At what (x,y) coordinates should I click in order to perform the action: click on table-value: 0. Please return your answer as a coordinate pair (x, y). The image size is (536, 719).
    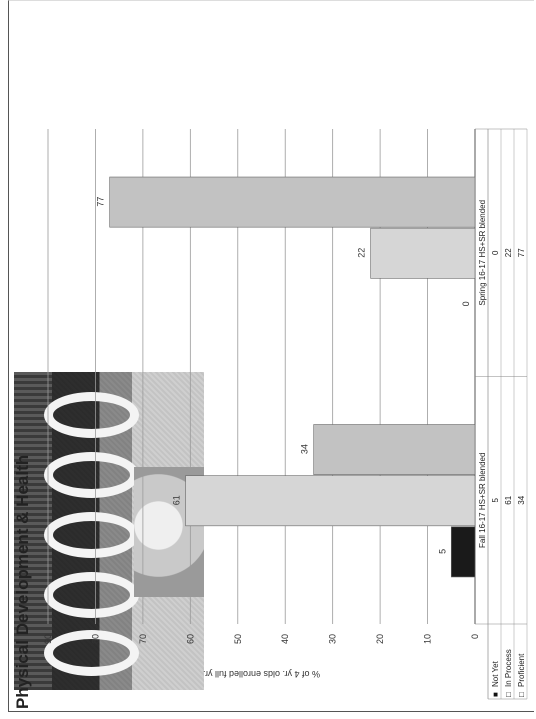
    Looking at the image, I should click on (495, 252).